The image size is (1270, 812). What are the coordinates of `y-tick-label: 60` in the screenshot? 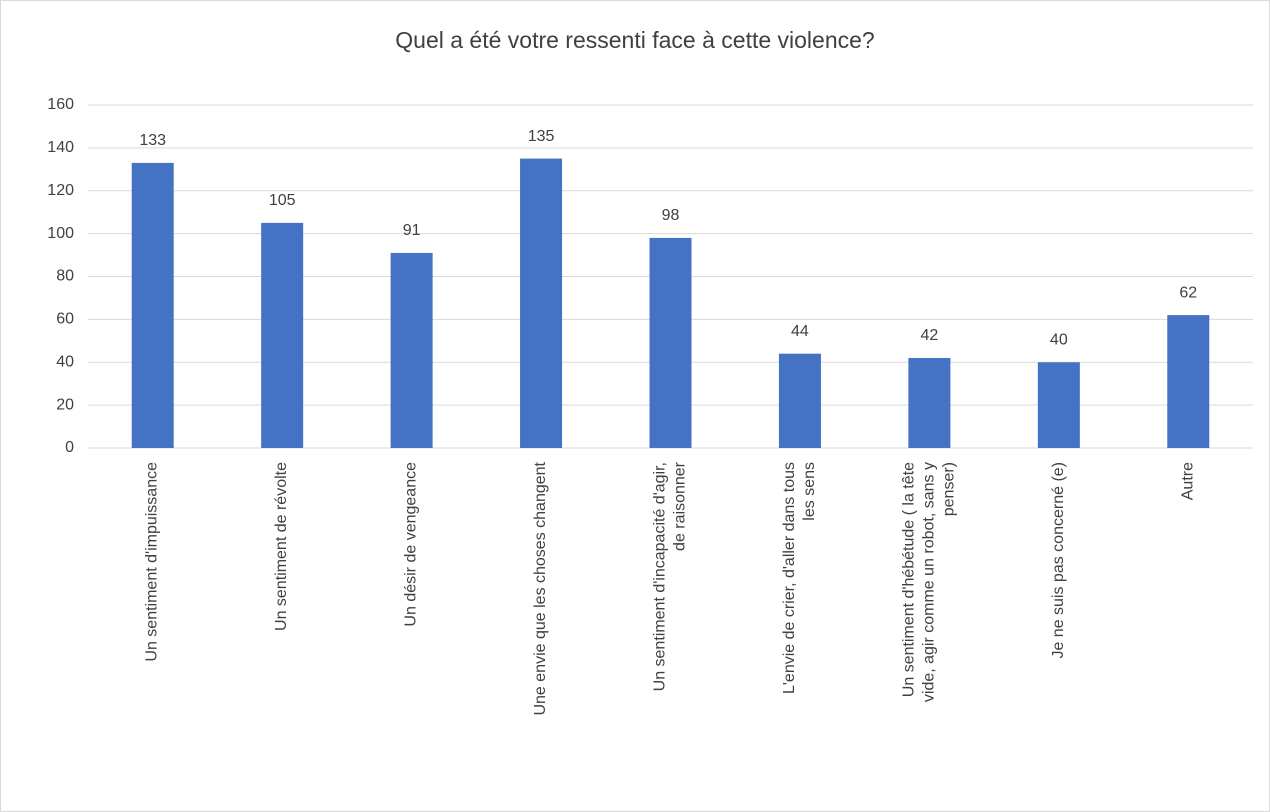 It's located at (65, 319).